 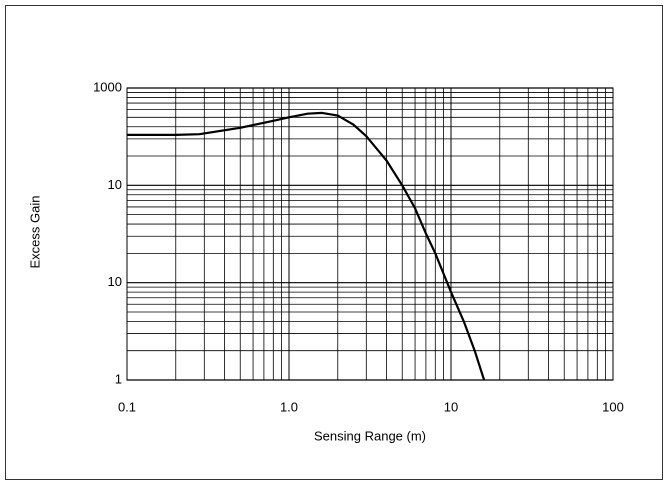 I want to click on y-tick-label: 1000, so click(x=107, y=86).